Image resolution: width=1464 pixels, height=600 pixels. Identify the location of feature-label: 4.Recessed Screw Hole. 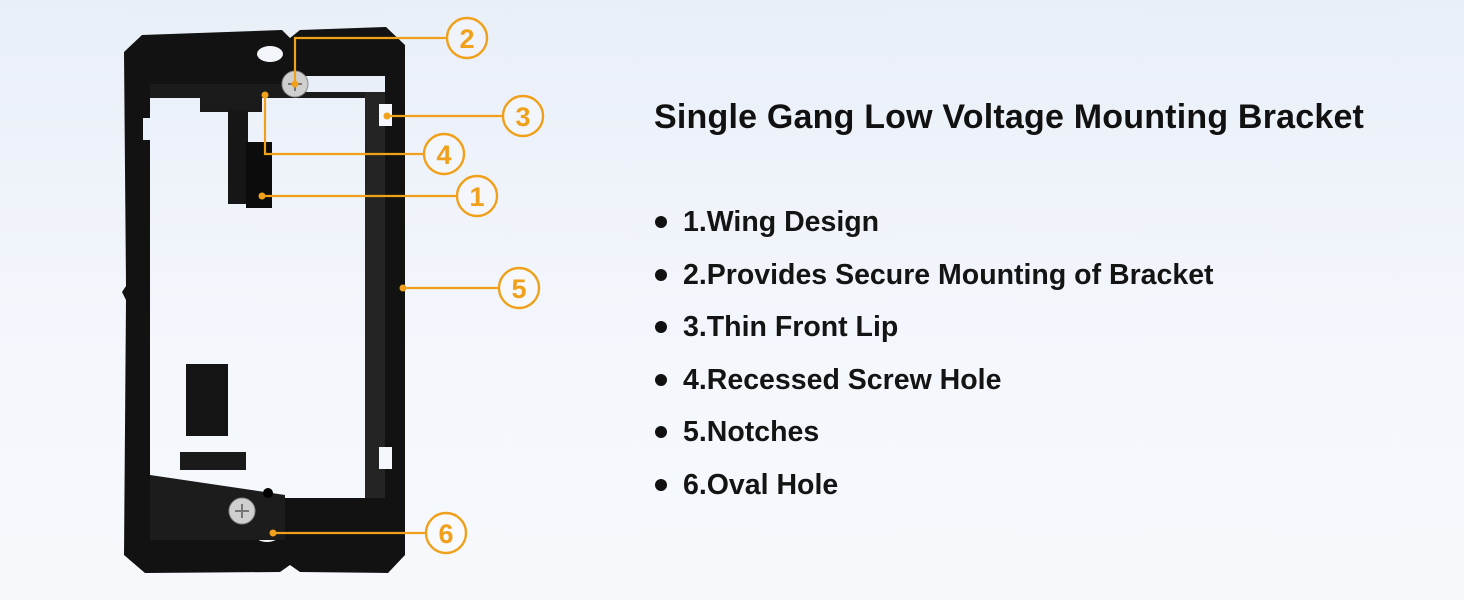
(842, 379).